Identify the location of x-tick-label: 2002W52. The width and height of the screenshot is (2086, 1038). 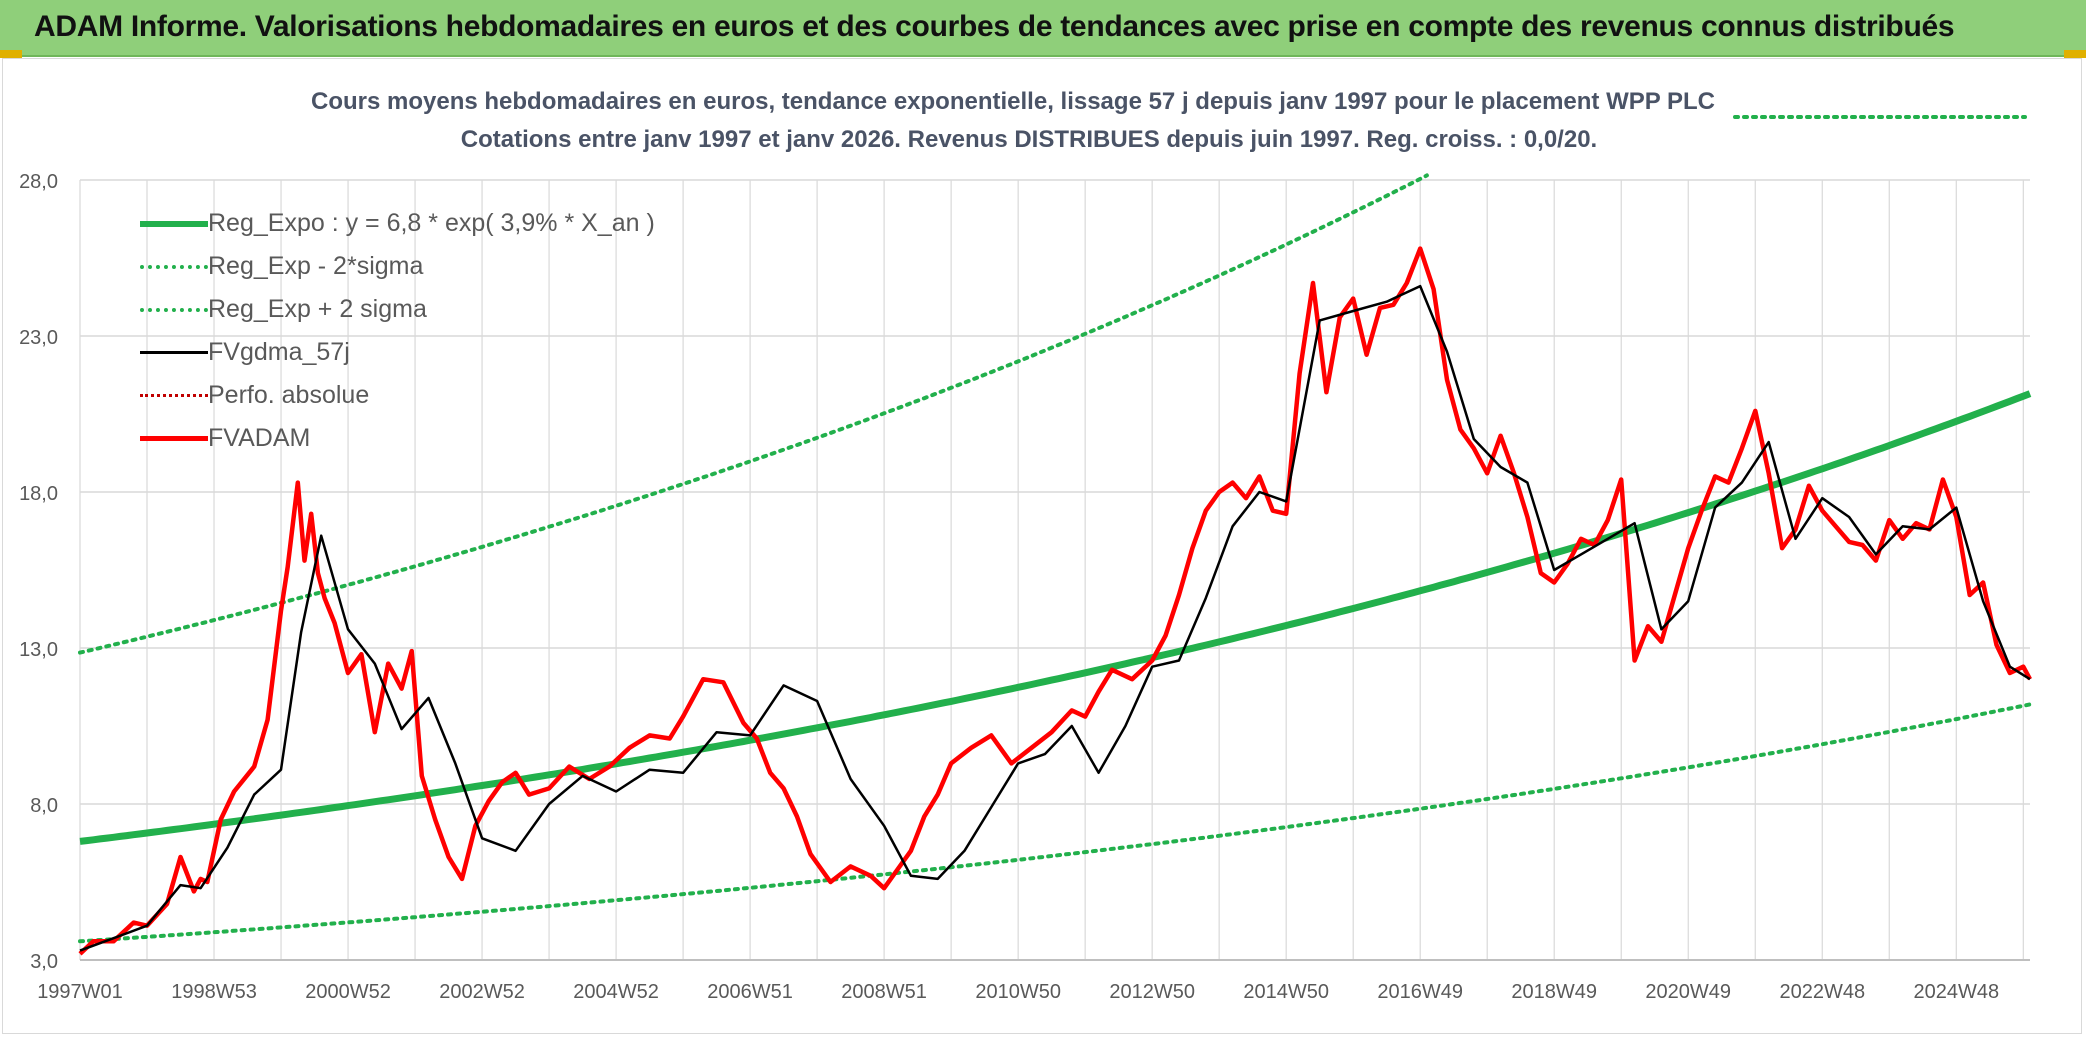
(482, 992).